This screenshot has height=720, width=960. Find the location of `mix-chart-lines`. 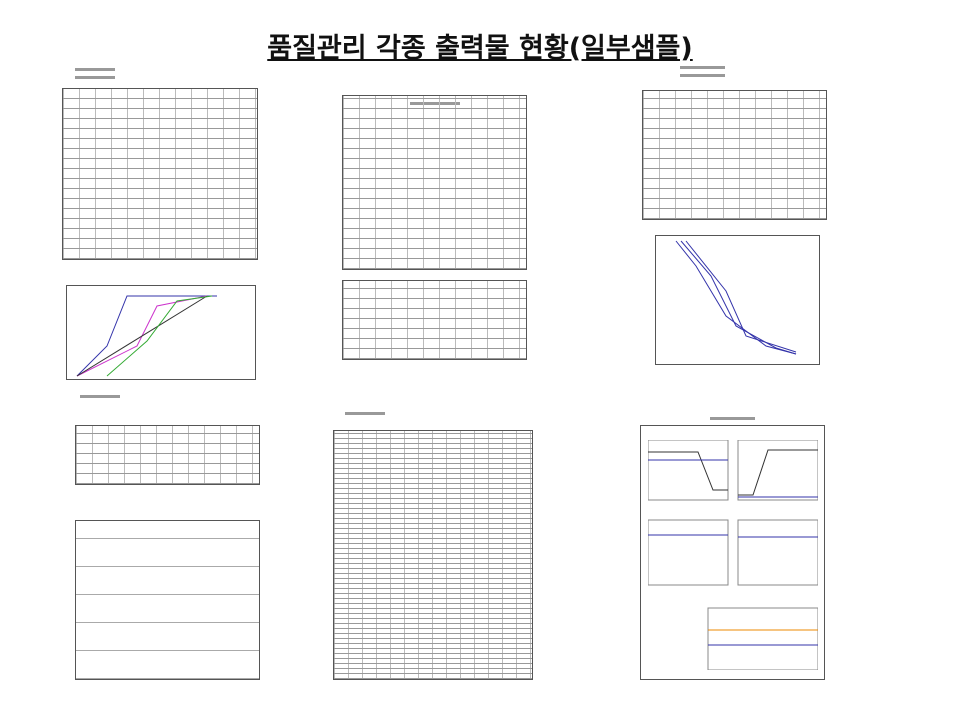

mix-chart-lines is located at coordinates (736, 297).